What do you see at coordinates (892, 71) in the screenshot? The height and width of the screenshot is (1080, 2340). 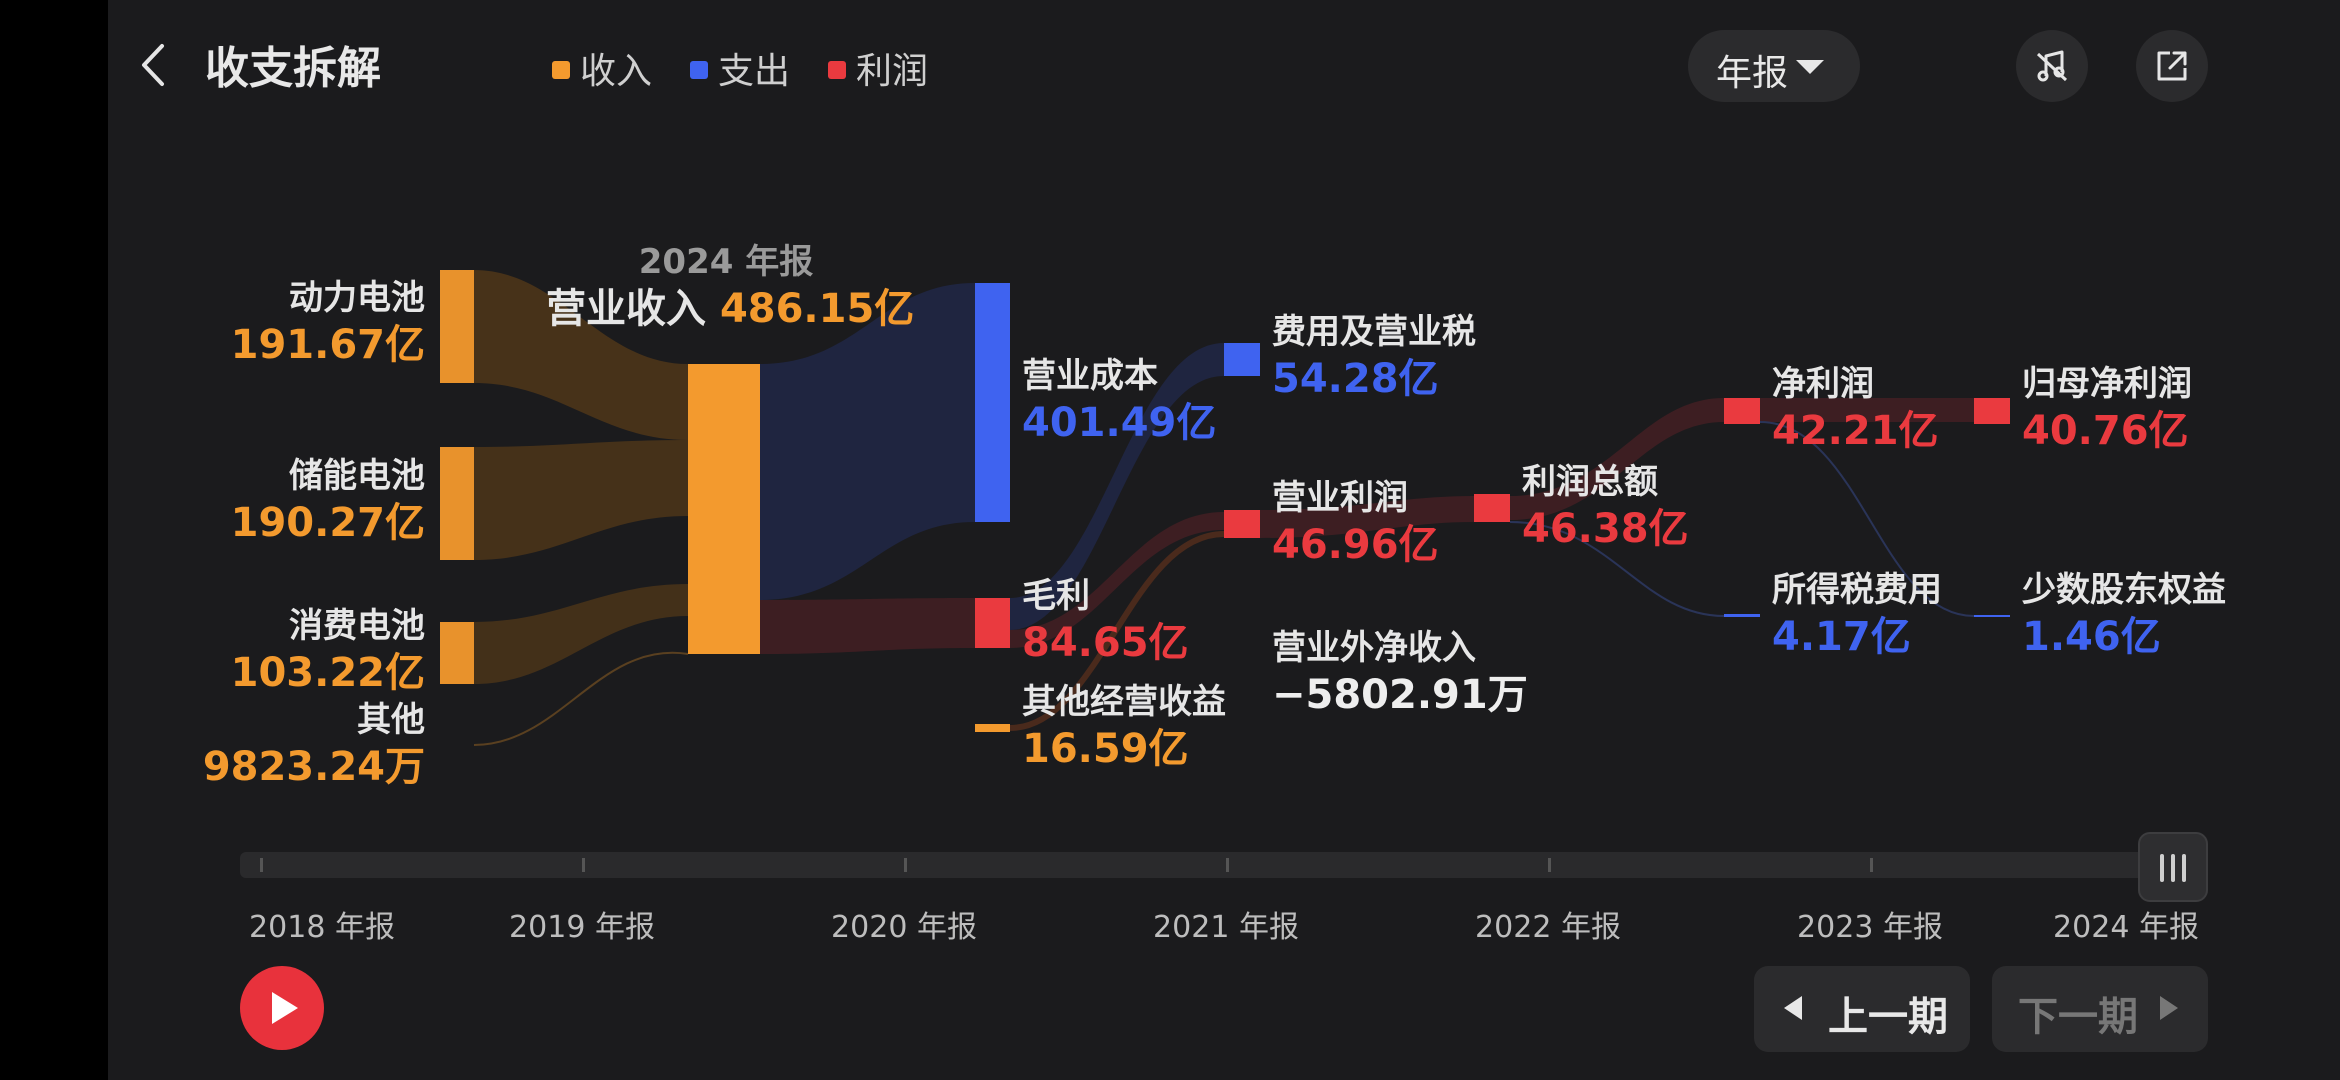 I see `legend-profit-label: 利润` at bounding box center [892, 71].